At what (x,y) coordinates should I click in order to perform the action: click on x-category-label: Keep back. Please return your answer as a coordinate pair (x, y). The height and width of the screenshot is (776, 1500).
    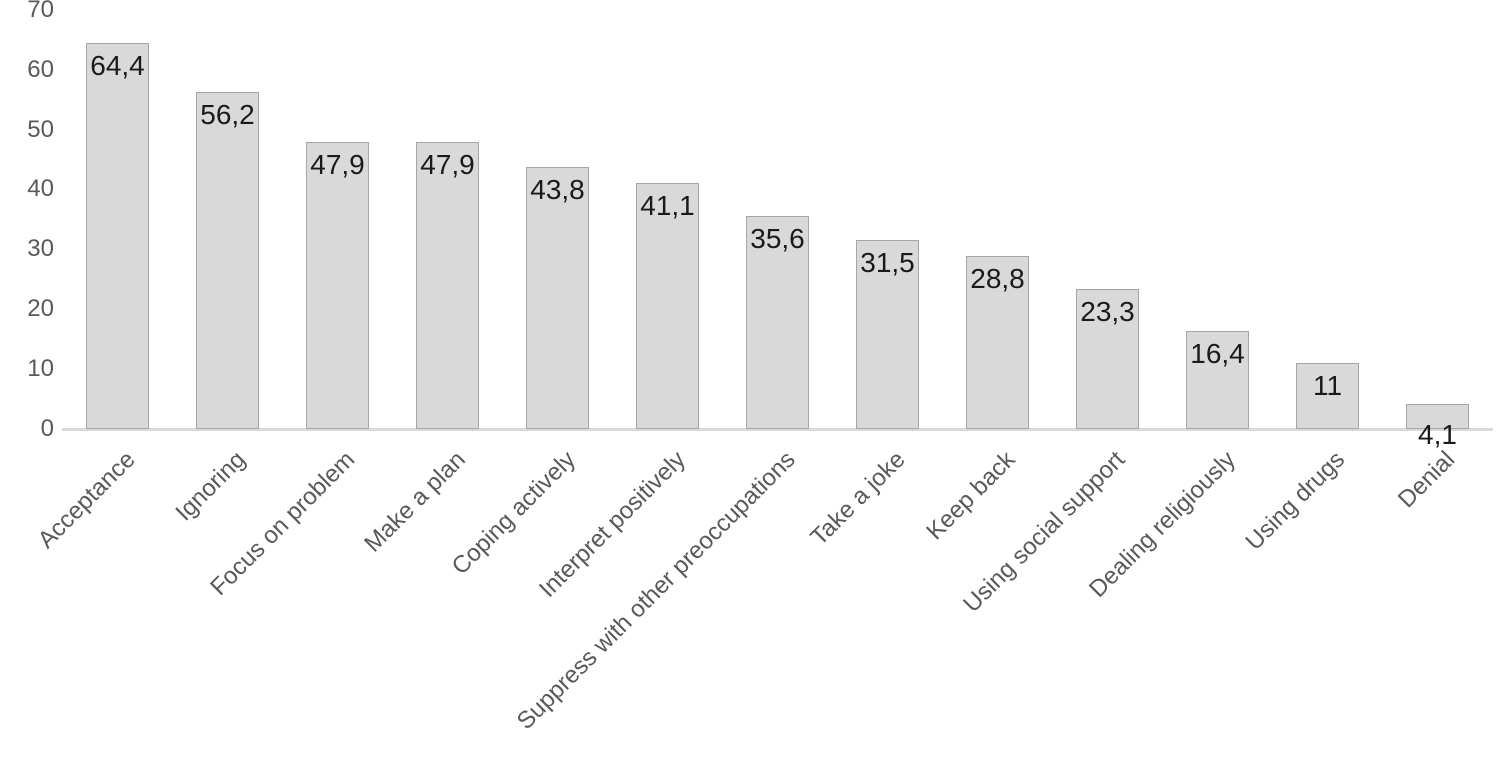
    Looking at the image, I should click on (971, 496).